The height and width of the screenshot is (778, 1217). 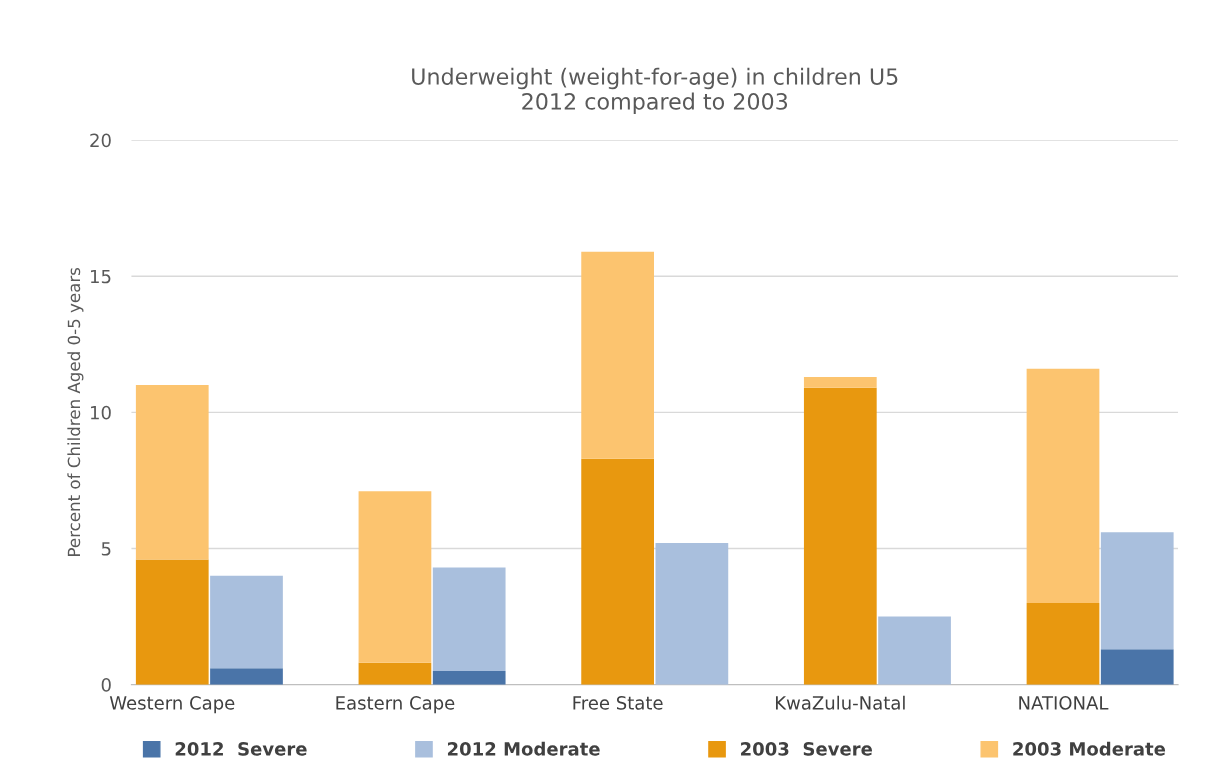 I want to click on legend-label: 2003 Moderate, so click(x=1089, y=748).